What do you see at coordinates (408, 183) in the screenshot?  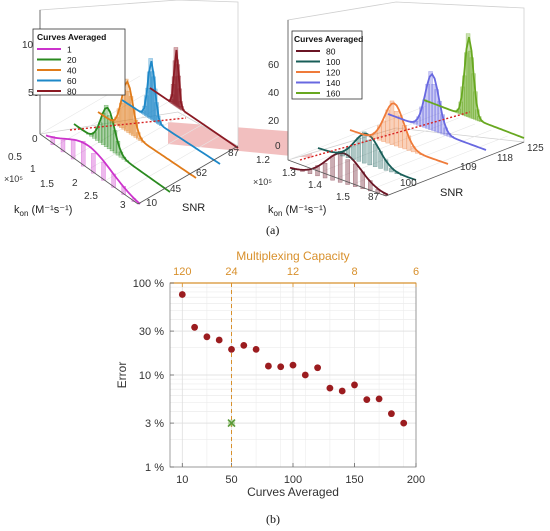 I see `right-y-tick: 100` at bounding box center [408, 183].